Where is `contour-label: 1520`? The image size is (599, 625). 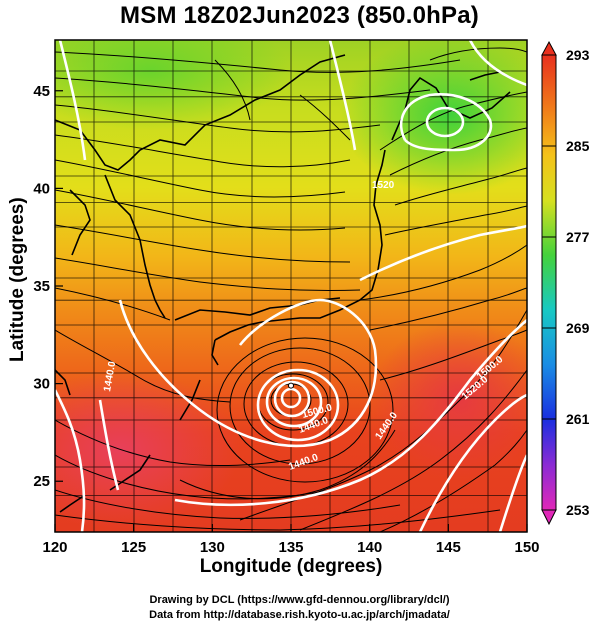 contour-label: 1520 is located at coordinates (383, 185).